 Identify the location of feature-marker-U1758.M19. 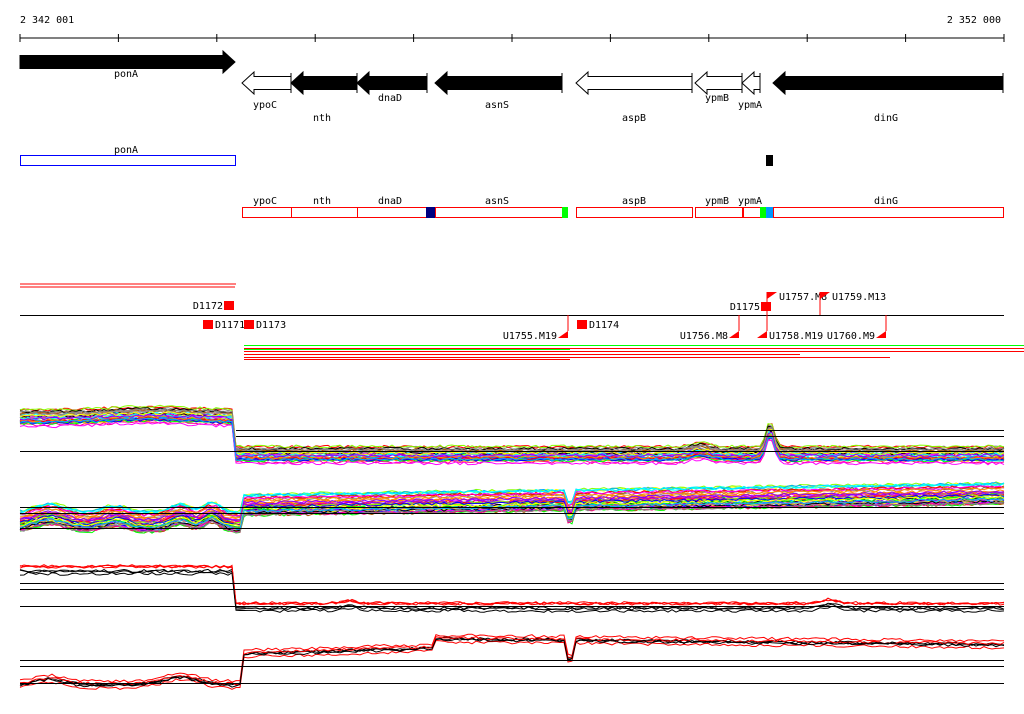
(762, 334).